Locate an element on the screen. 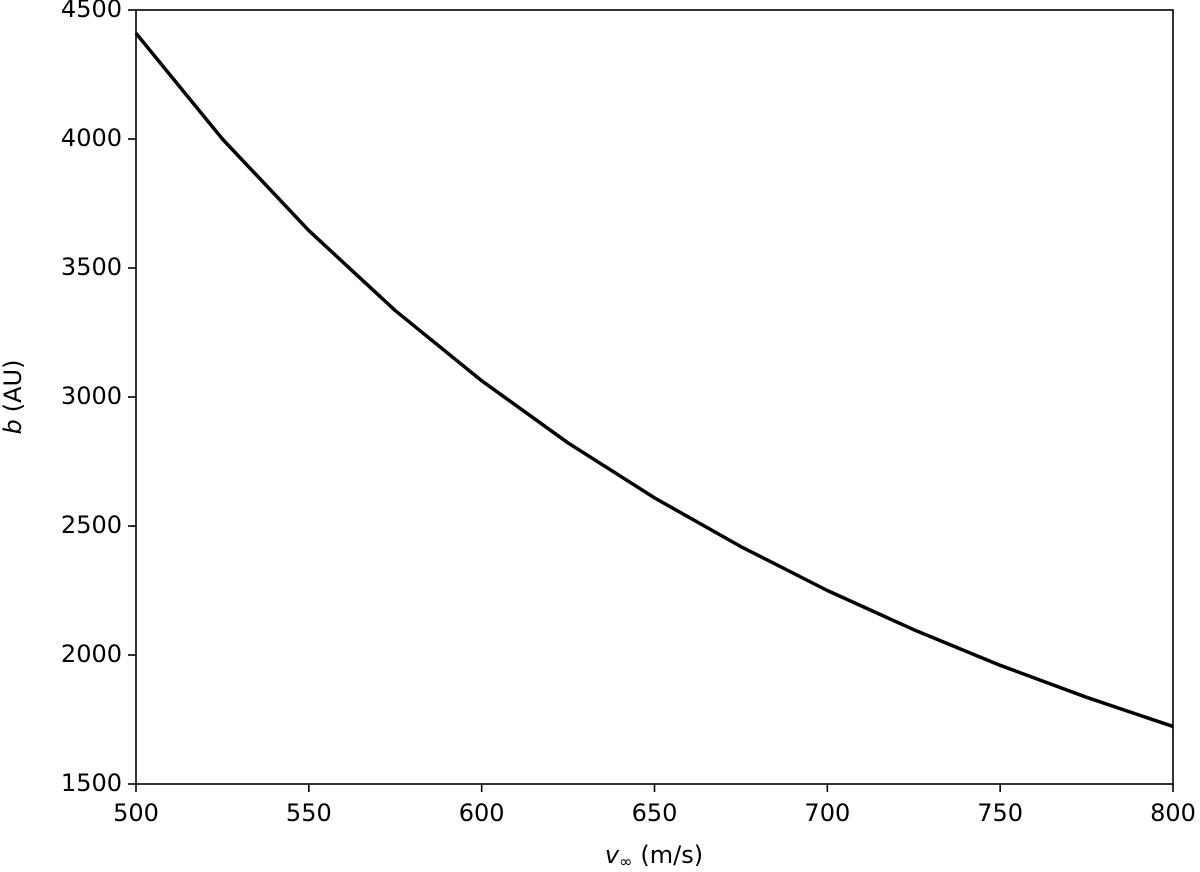  x-label-symbol: v is located at coordinates (612, 855).